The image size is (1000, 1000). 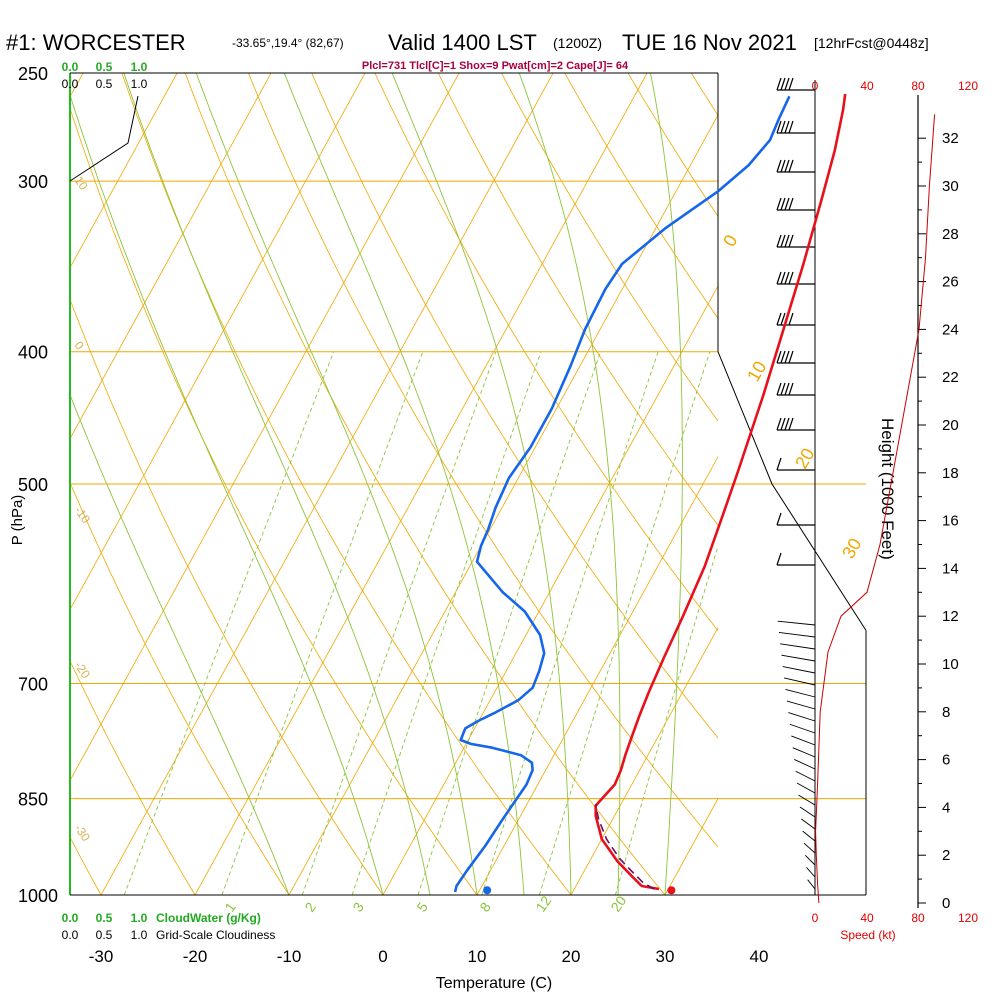 I want to click on pressure-axis-label: P (hPa), so click(x=17, y=520).